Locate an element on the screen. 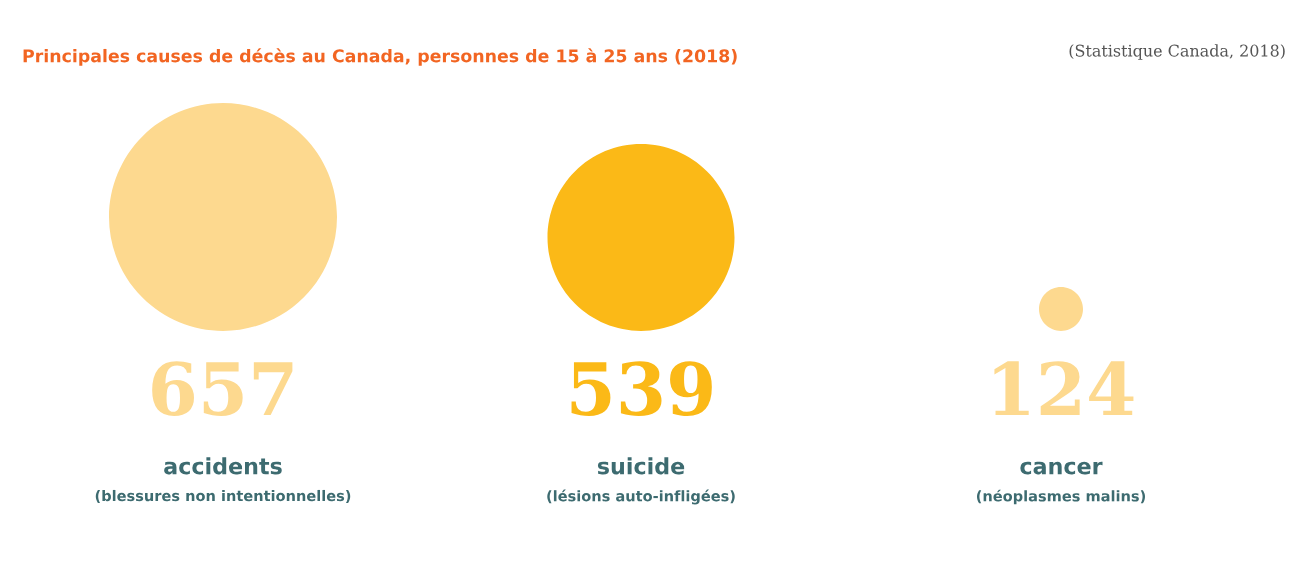  data-label: 124 is located at coordinates (1064, 388).